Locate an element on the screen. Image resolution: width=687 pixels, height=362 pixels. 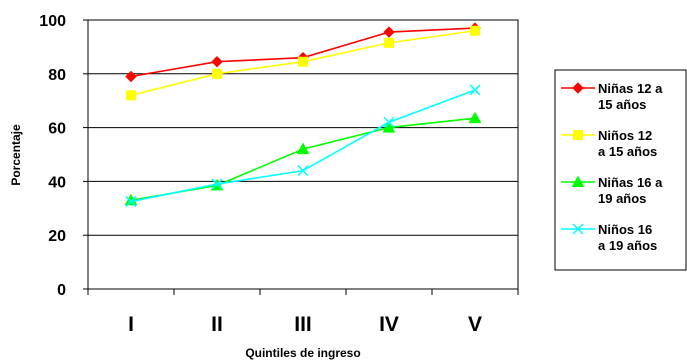
y-tick-label: 100 is located at coordinates (52, 21).